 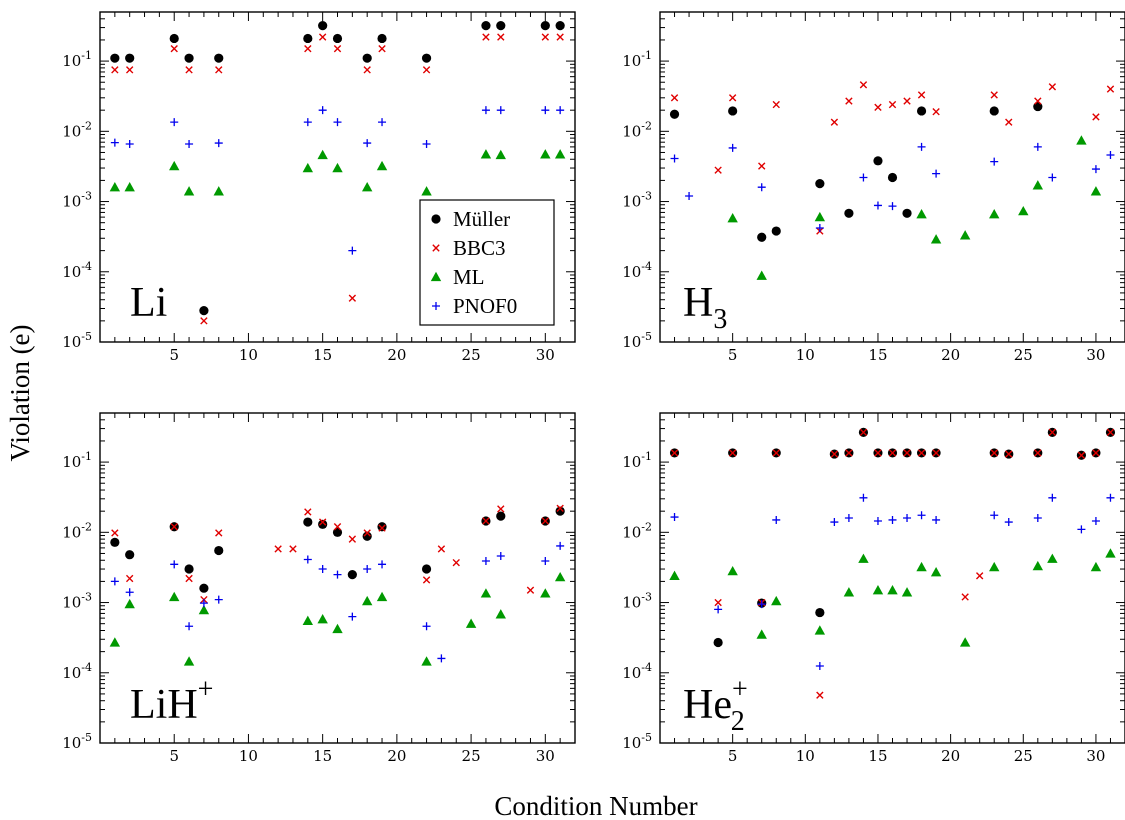 What do you see at coordinates (77, 270) in the screenshot?
I see `y-tick-label: 10⁻⁴` at bounding box center [77, 270].